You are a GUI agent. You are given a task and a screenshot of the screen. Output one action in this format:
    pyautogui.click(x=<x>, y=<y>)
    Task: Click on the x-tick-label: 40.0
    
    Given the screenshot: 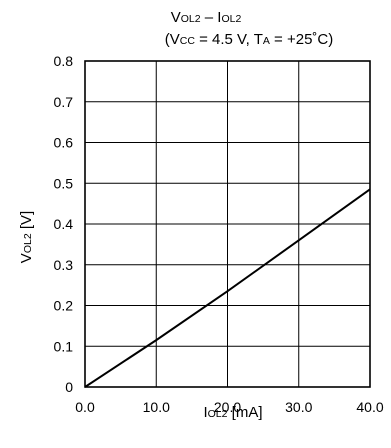 What is the action you would take?
    pyautogui.click(x=369, y=407)
    